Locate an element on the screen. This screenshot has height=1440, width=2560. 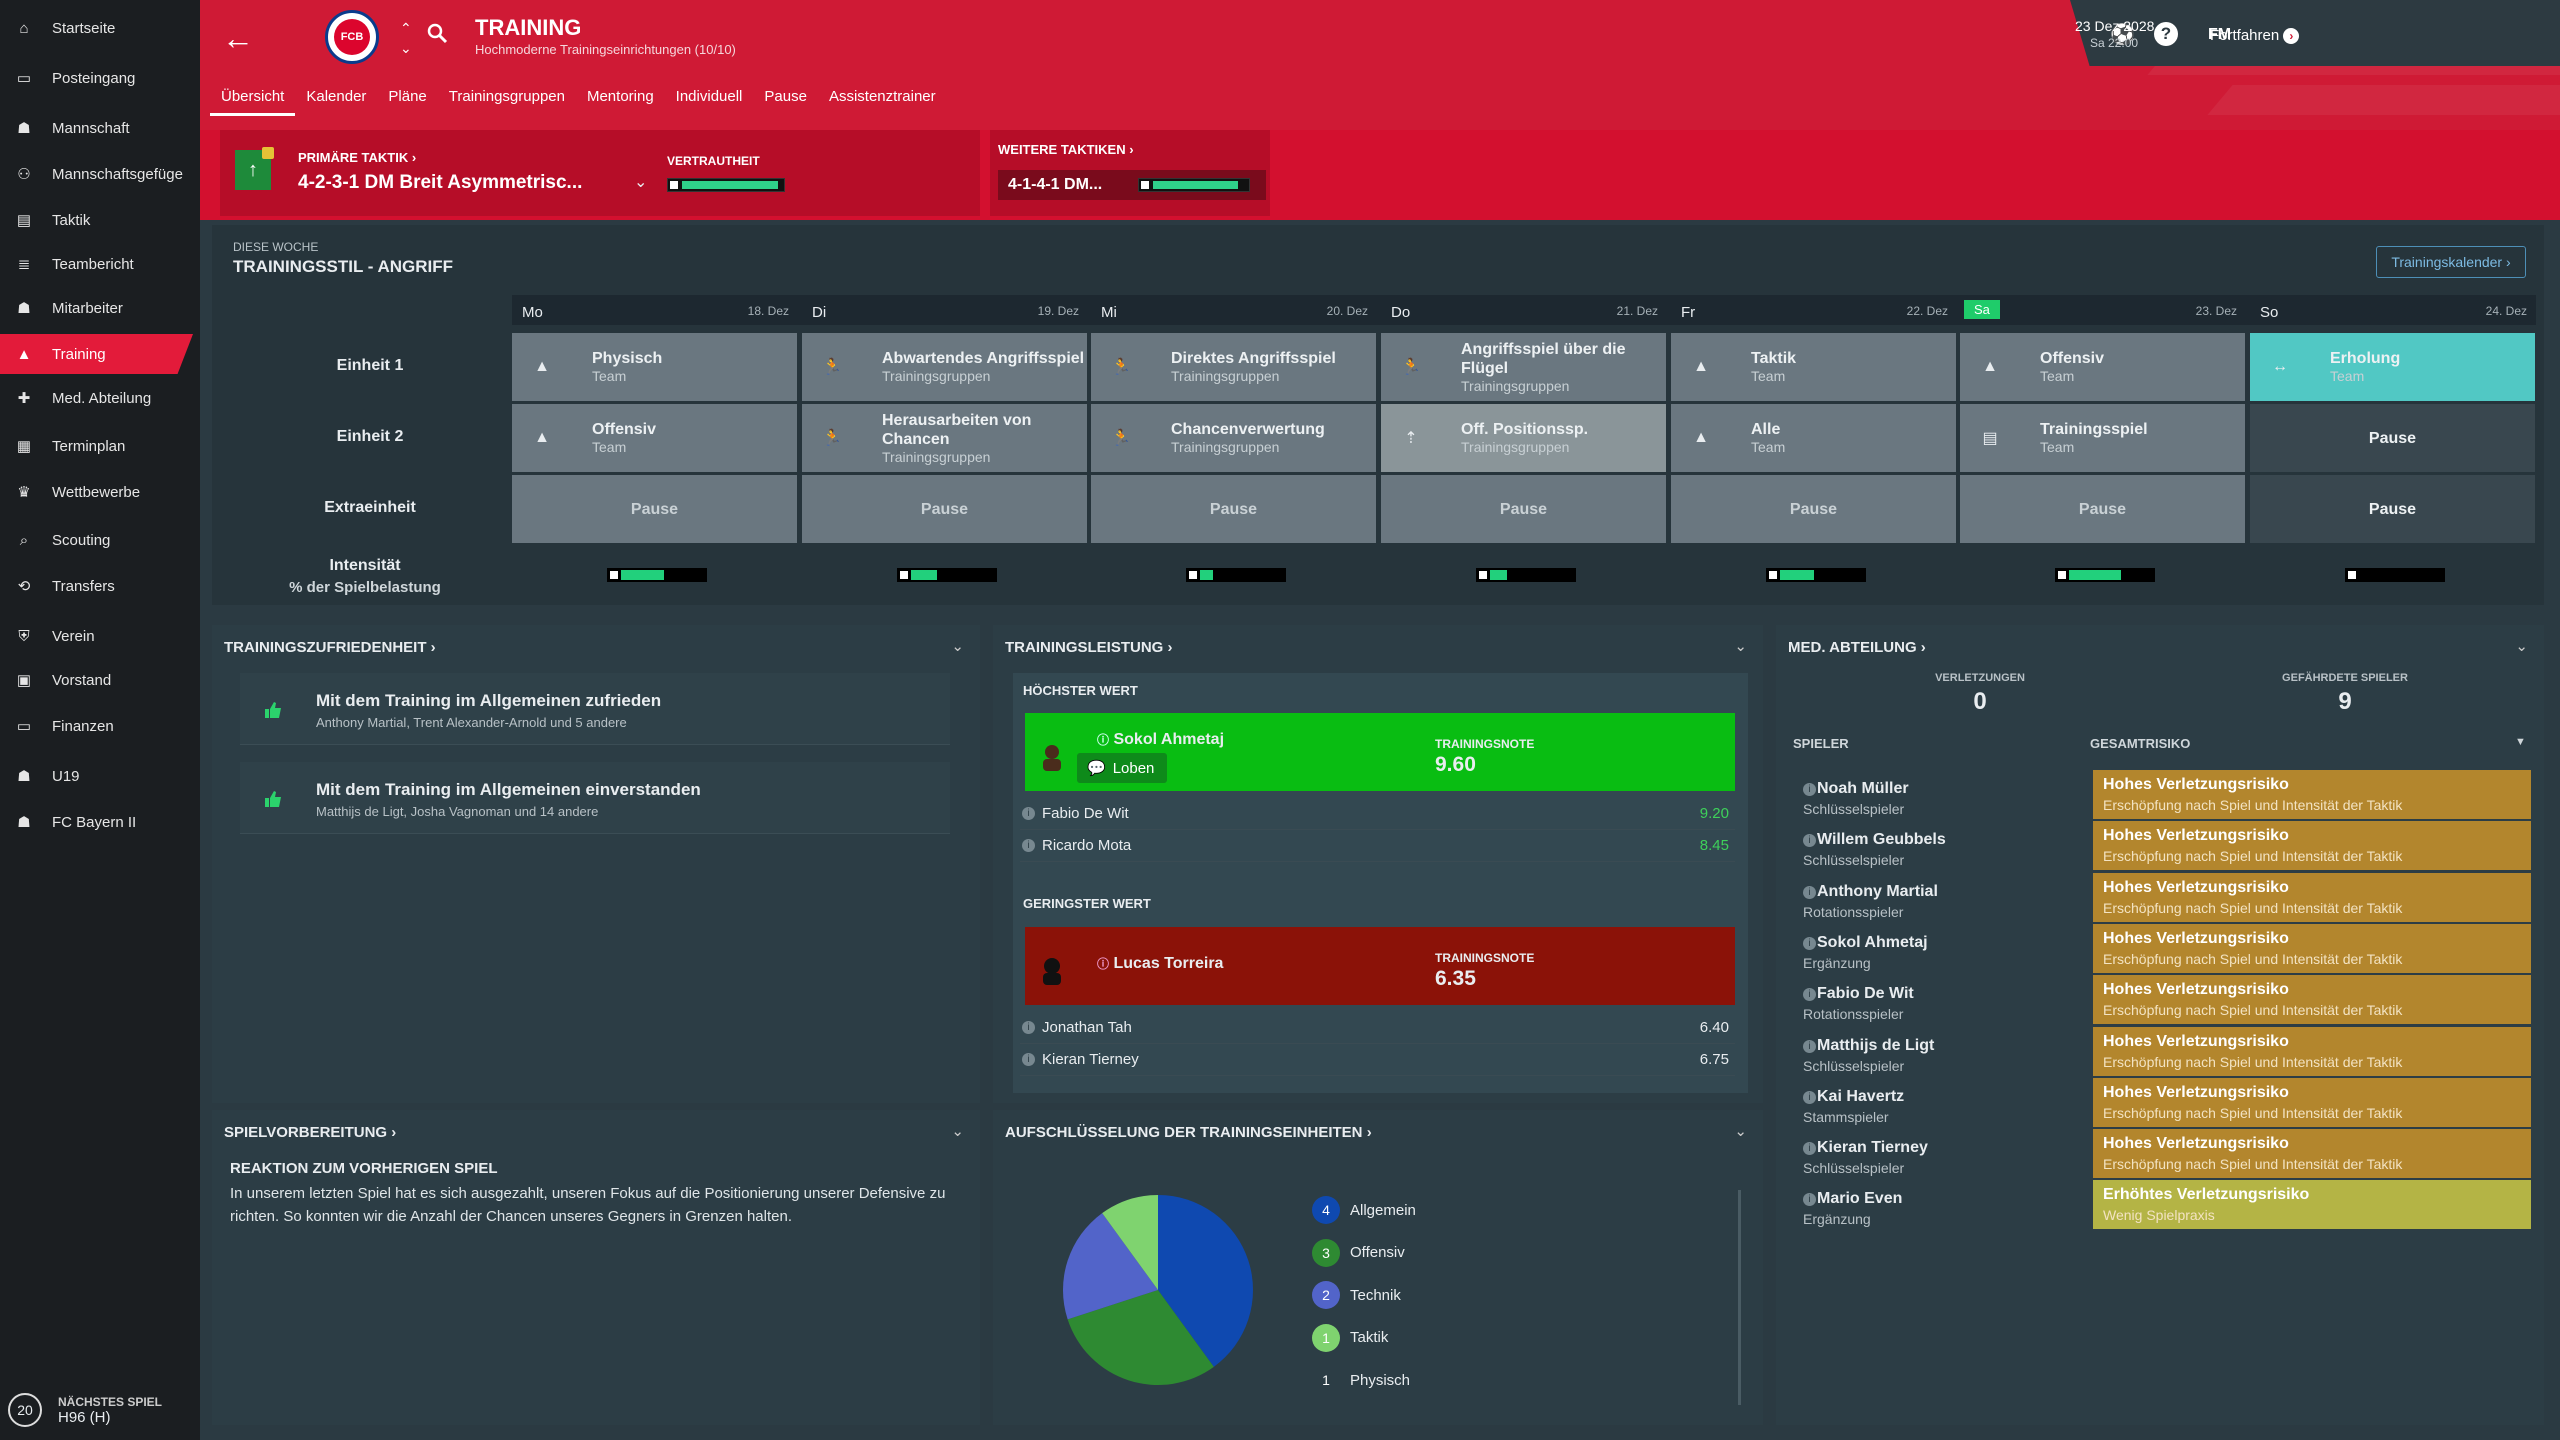
tab-mentoring: Mentoring is located at coordinates (620, 96).